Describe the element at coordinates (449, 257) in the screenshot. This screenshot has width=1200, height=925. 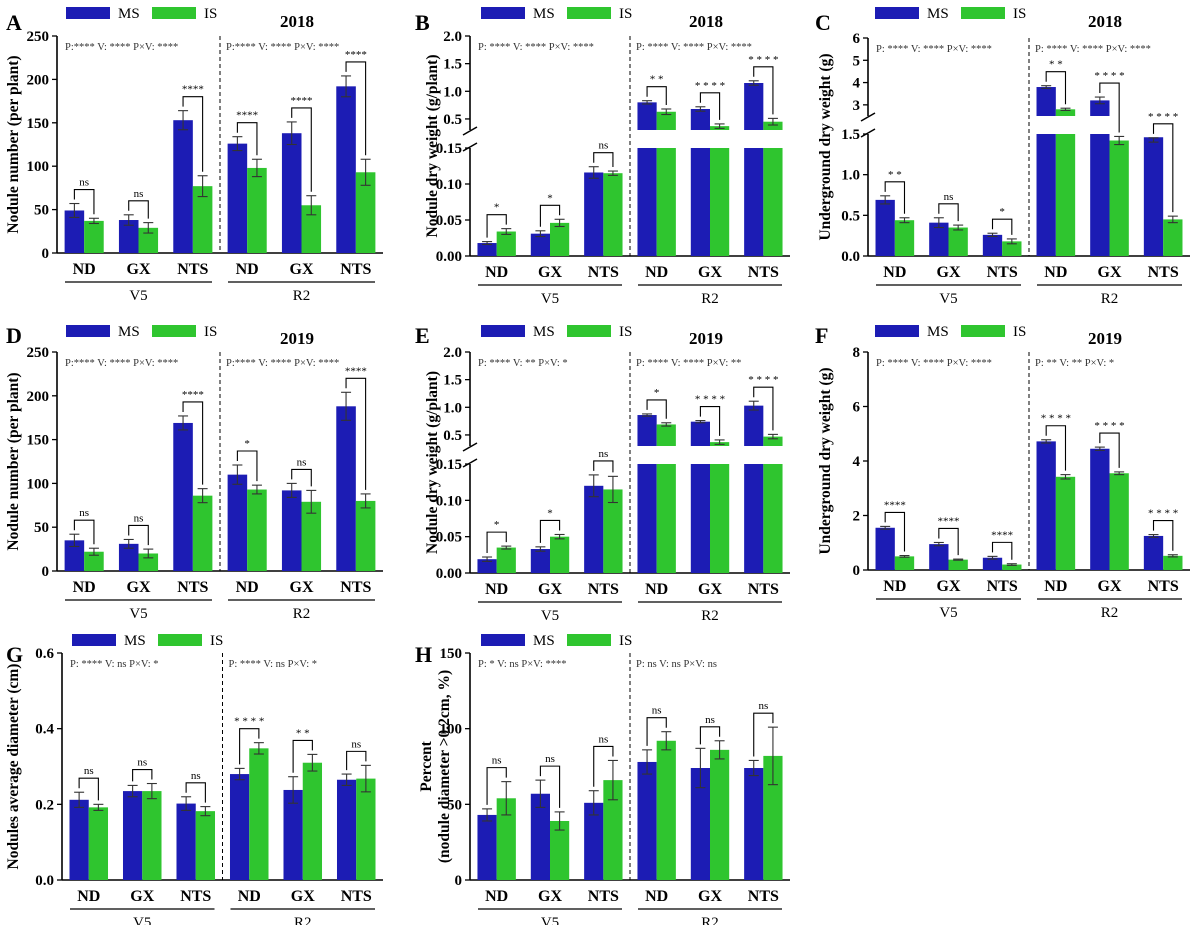
I see `y-tick-label: 0.00` at that location.